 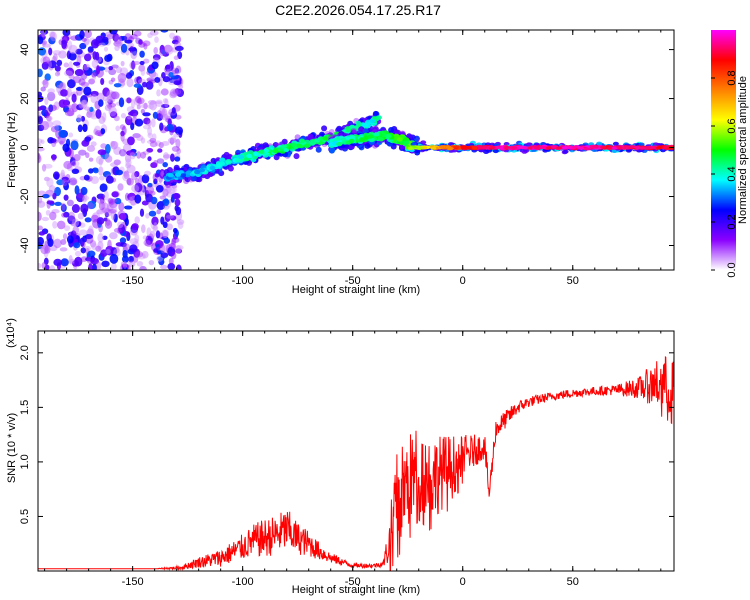 I want to click on spectrogram-y-label: Frequency (Hz), so click(x=12, y=150).